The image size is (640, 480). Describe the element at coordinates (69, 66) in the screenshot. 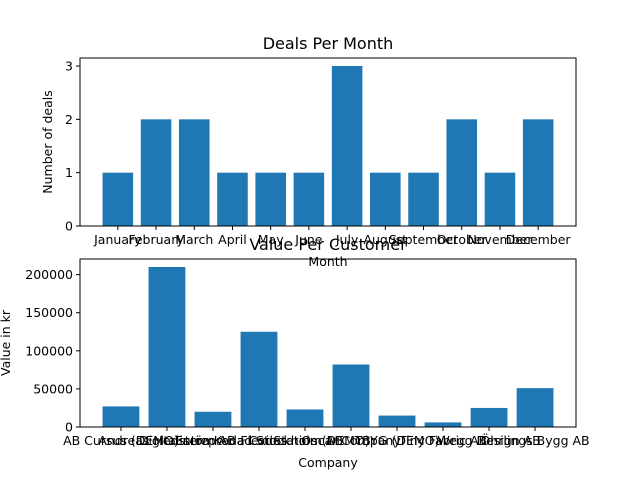

I see `y-tick-label: 3` at that location.